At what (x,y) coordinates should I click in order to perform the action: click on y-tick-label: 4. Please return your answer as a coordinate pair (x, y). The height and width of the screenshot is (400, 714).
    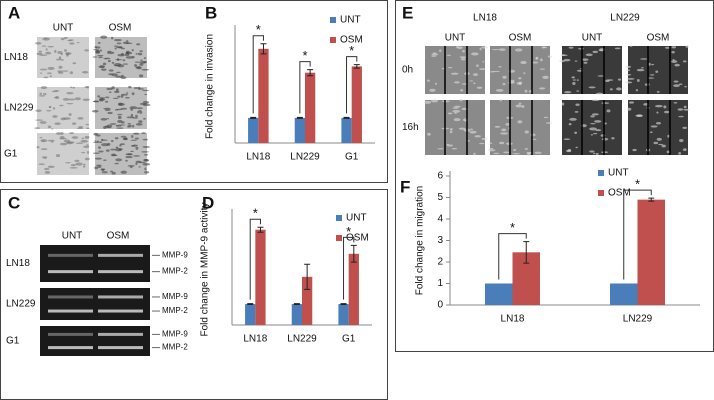
    Looking at the image, I should click on (440, 219).